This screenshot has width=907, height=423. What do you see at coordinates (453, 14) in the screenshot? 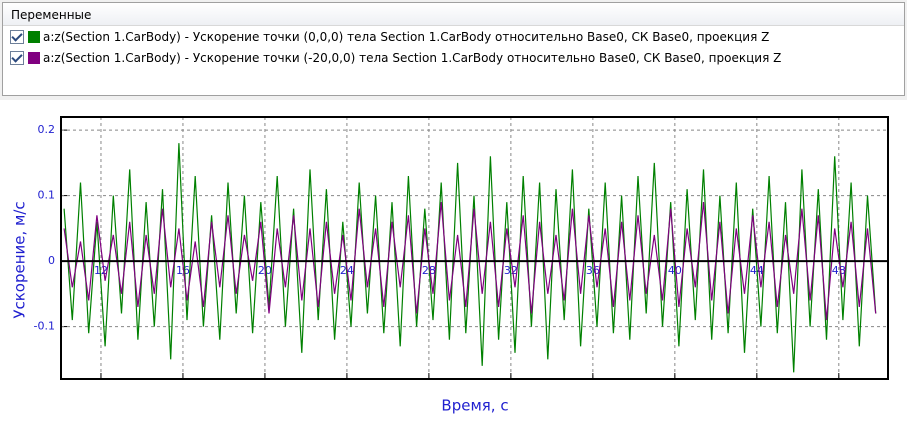
I see `panel-title: Переменные` at bounding box center [453, 14].